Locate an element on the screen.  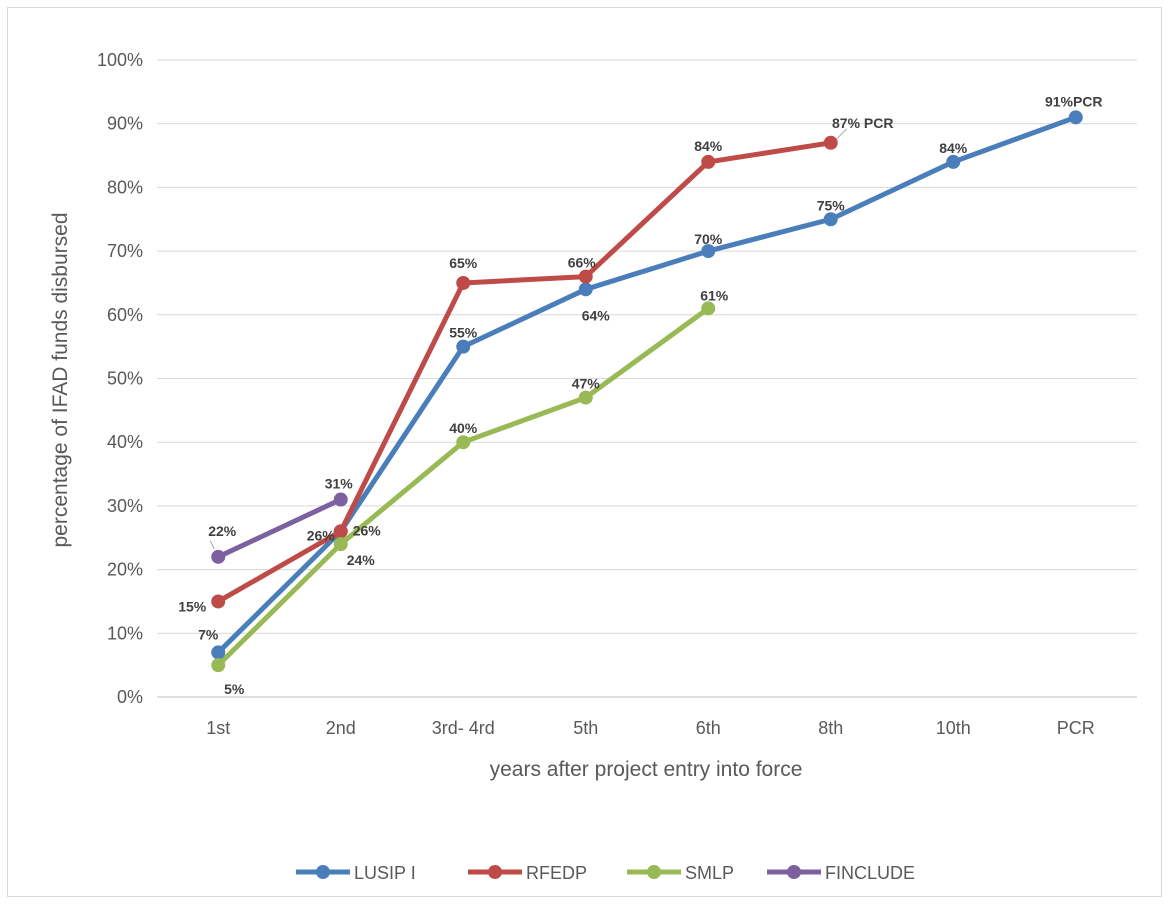
x-tick-label: PCR is located at coordinates (1076, 728).